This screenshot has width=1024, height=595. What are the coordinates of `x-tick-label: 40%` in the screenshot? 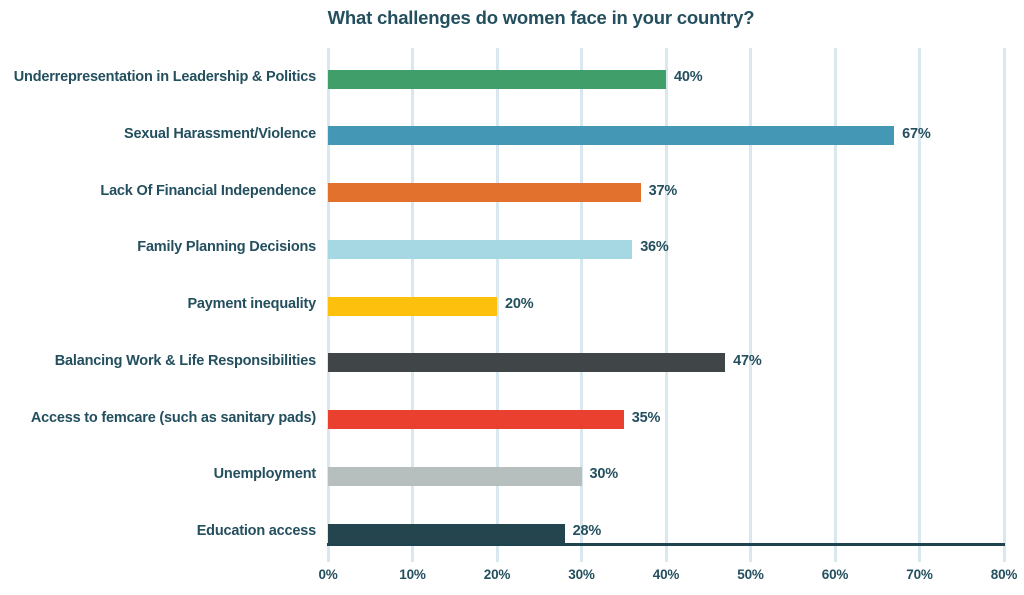 It's located at (666, 574).